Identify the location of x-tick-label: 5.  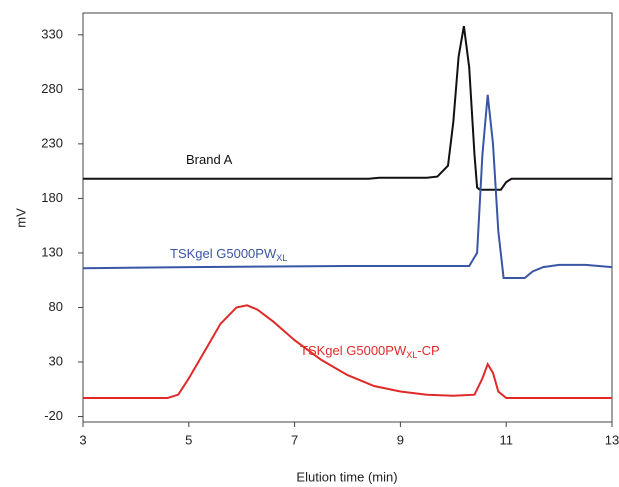
(188, 439).